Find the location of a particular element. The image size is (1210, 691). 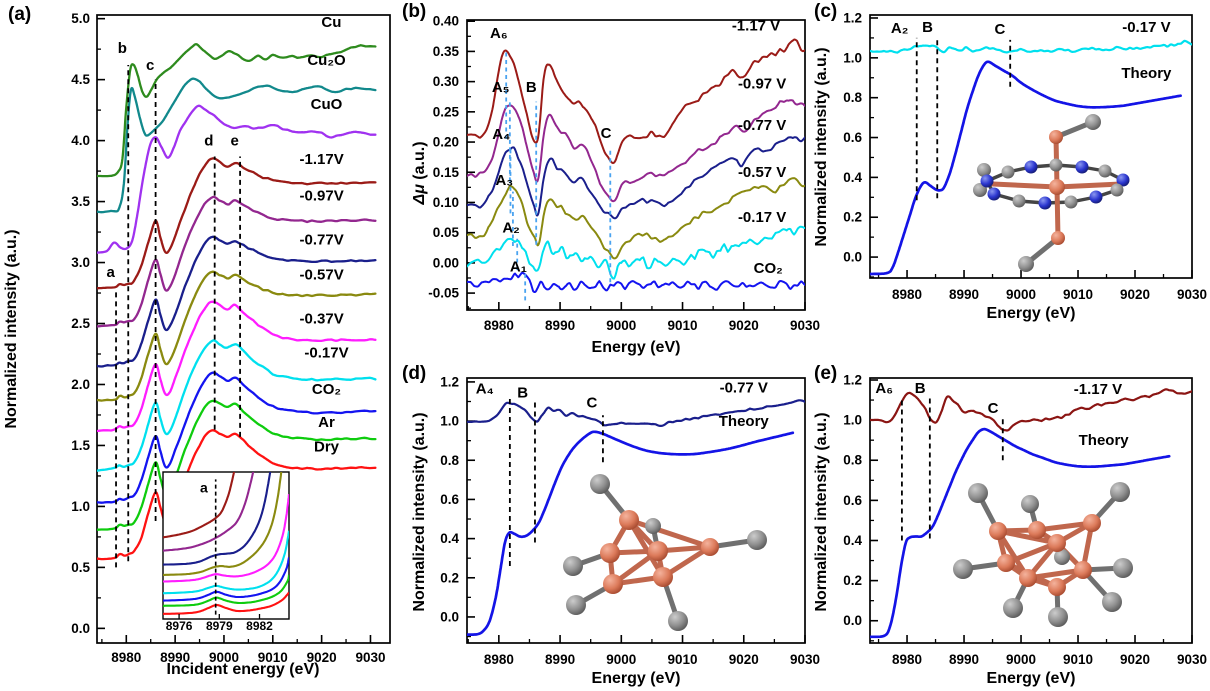

curve-Theory is located at coordinates (1020, 533).